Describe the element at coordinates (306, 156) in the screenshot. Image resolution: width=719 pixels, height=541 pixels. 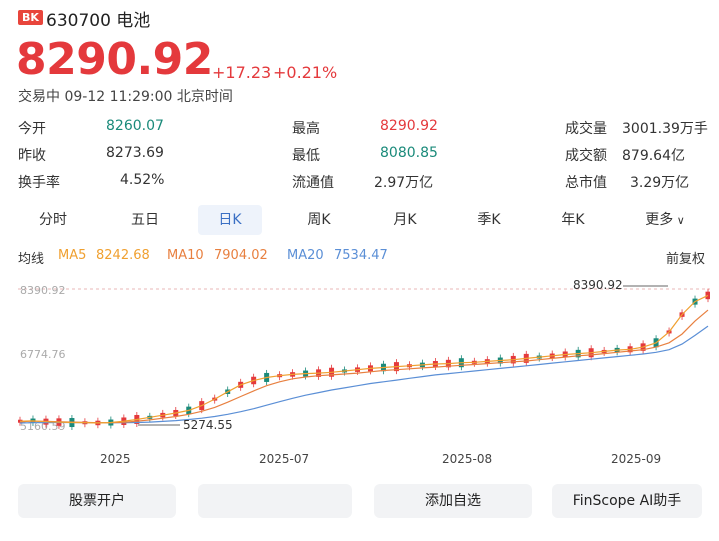
I see `stat-label-low: 最低` at that location.